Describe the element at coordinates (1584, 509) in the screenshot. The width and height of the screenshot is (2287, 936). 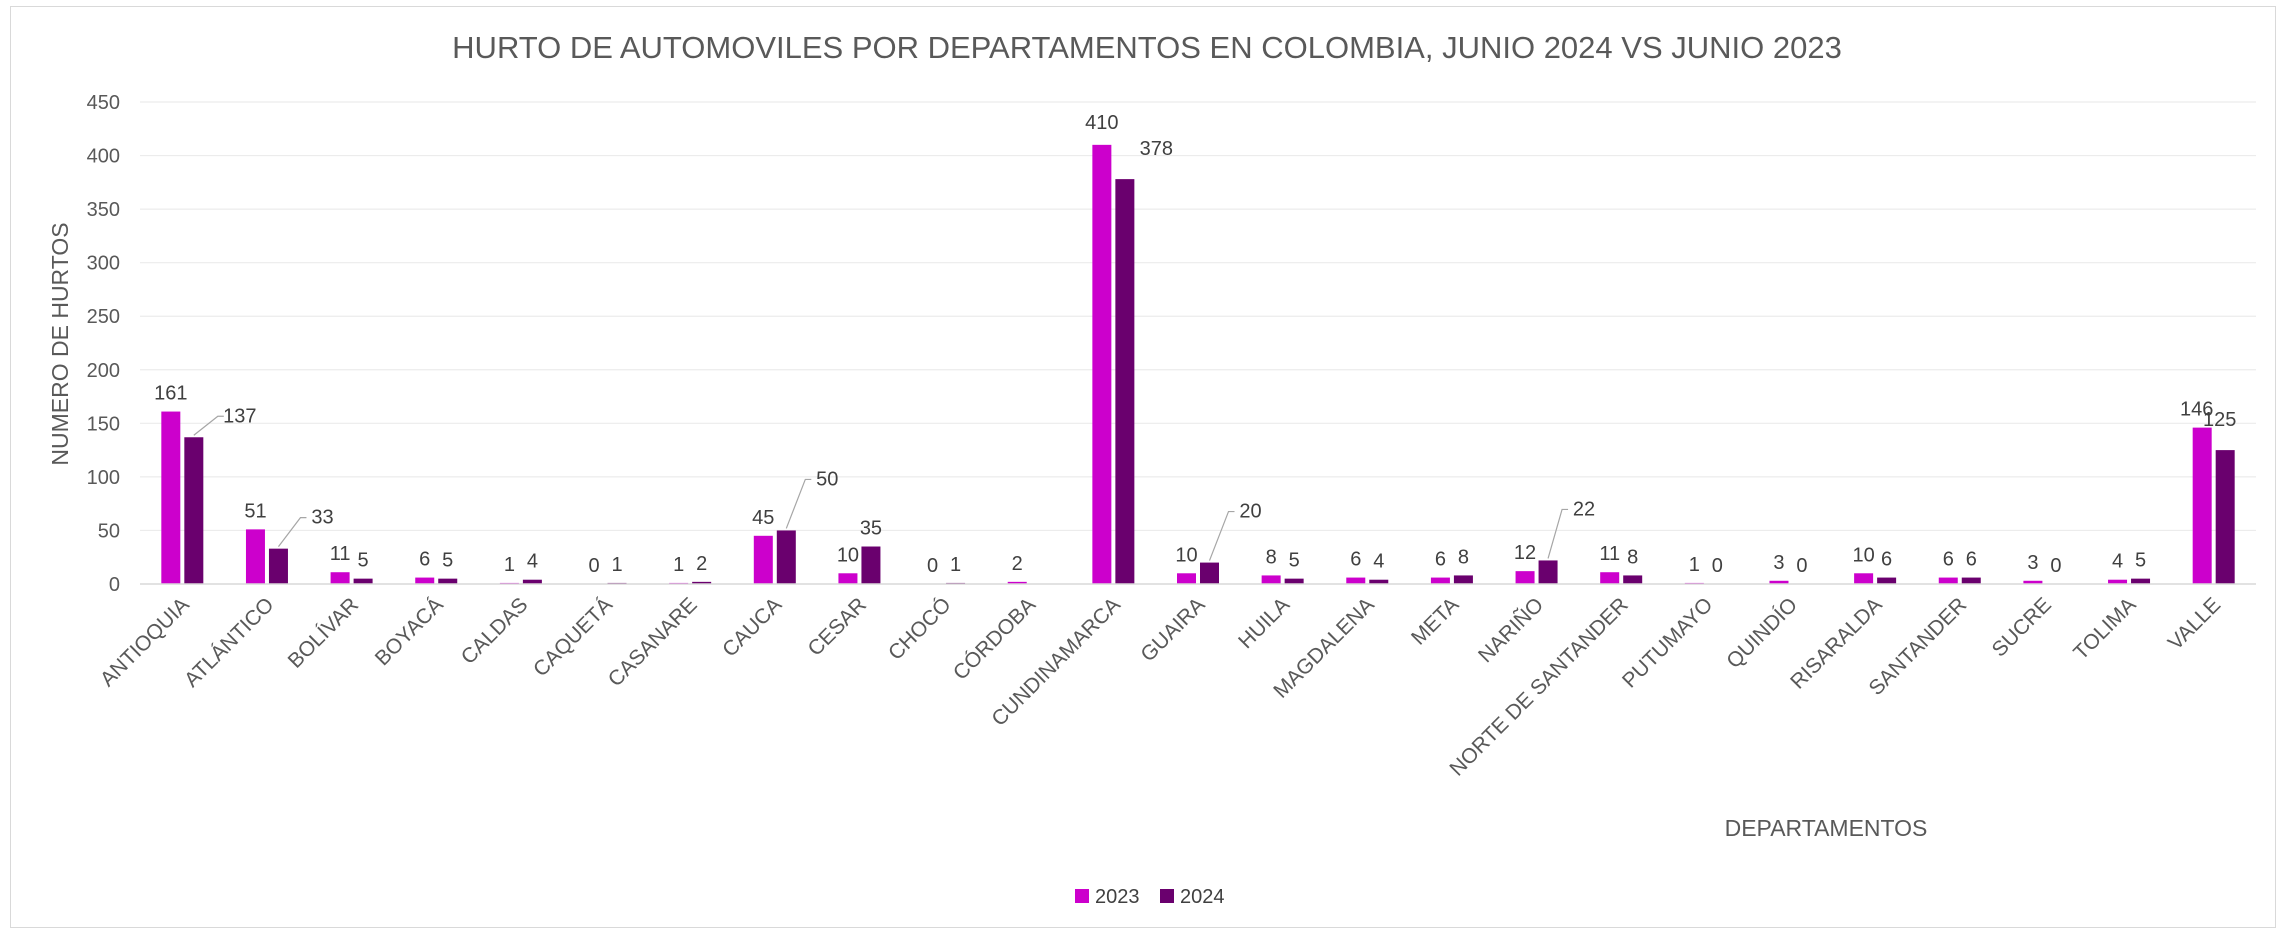
I see `data-label: 22` at that location.